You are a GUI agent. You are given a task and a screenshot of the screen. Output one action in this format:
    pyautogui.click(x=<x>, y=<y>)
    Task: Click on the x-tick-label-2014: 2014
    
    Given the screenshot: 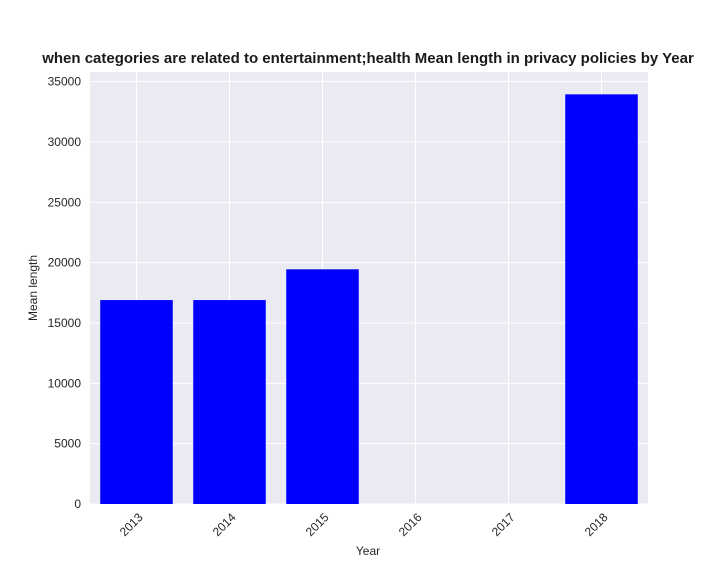 What is the action you would take?
    pyautogui.click(x=224, y=524)
    